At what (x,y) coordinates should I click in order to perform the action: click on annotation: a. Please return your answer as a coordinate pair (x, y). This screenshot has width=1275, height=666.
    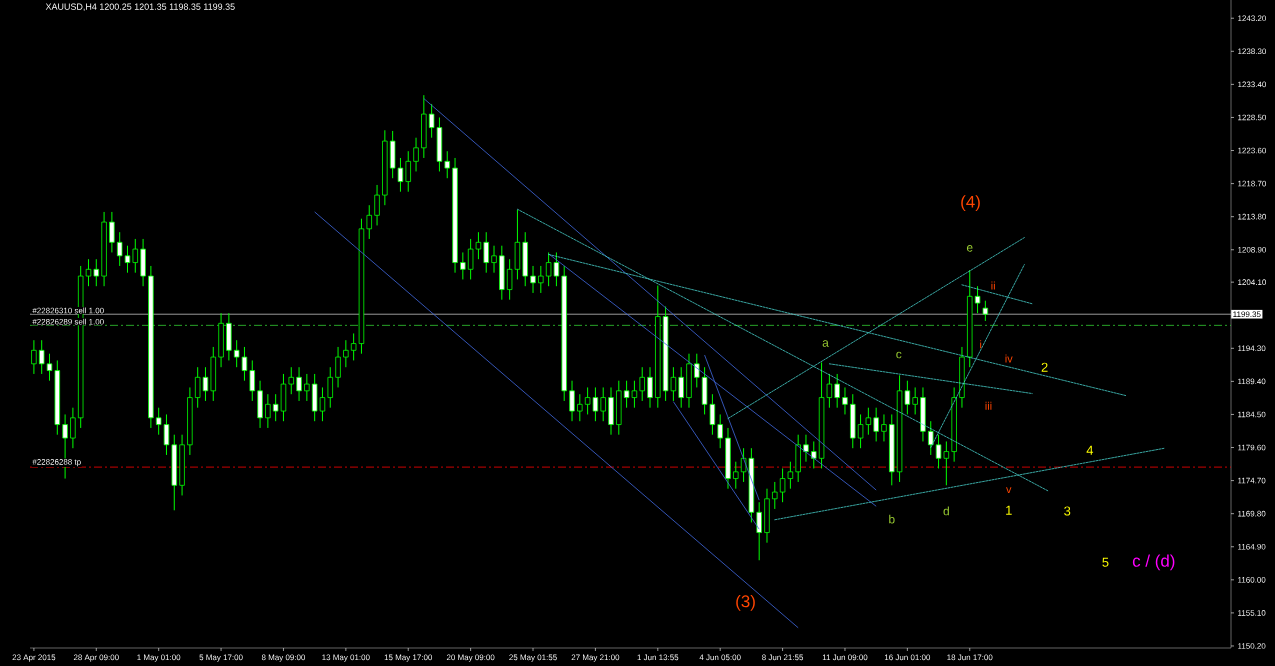
    Looking at the image, I should click on (825, 343).